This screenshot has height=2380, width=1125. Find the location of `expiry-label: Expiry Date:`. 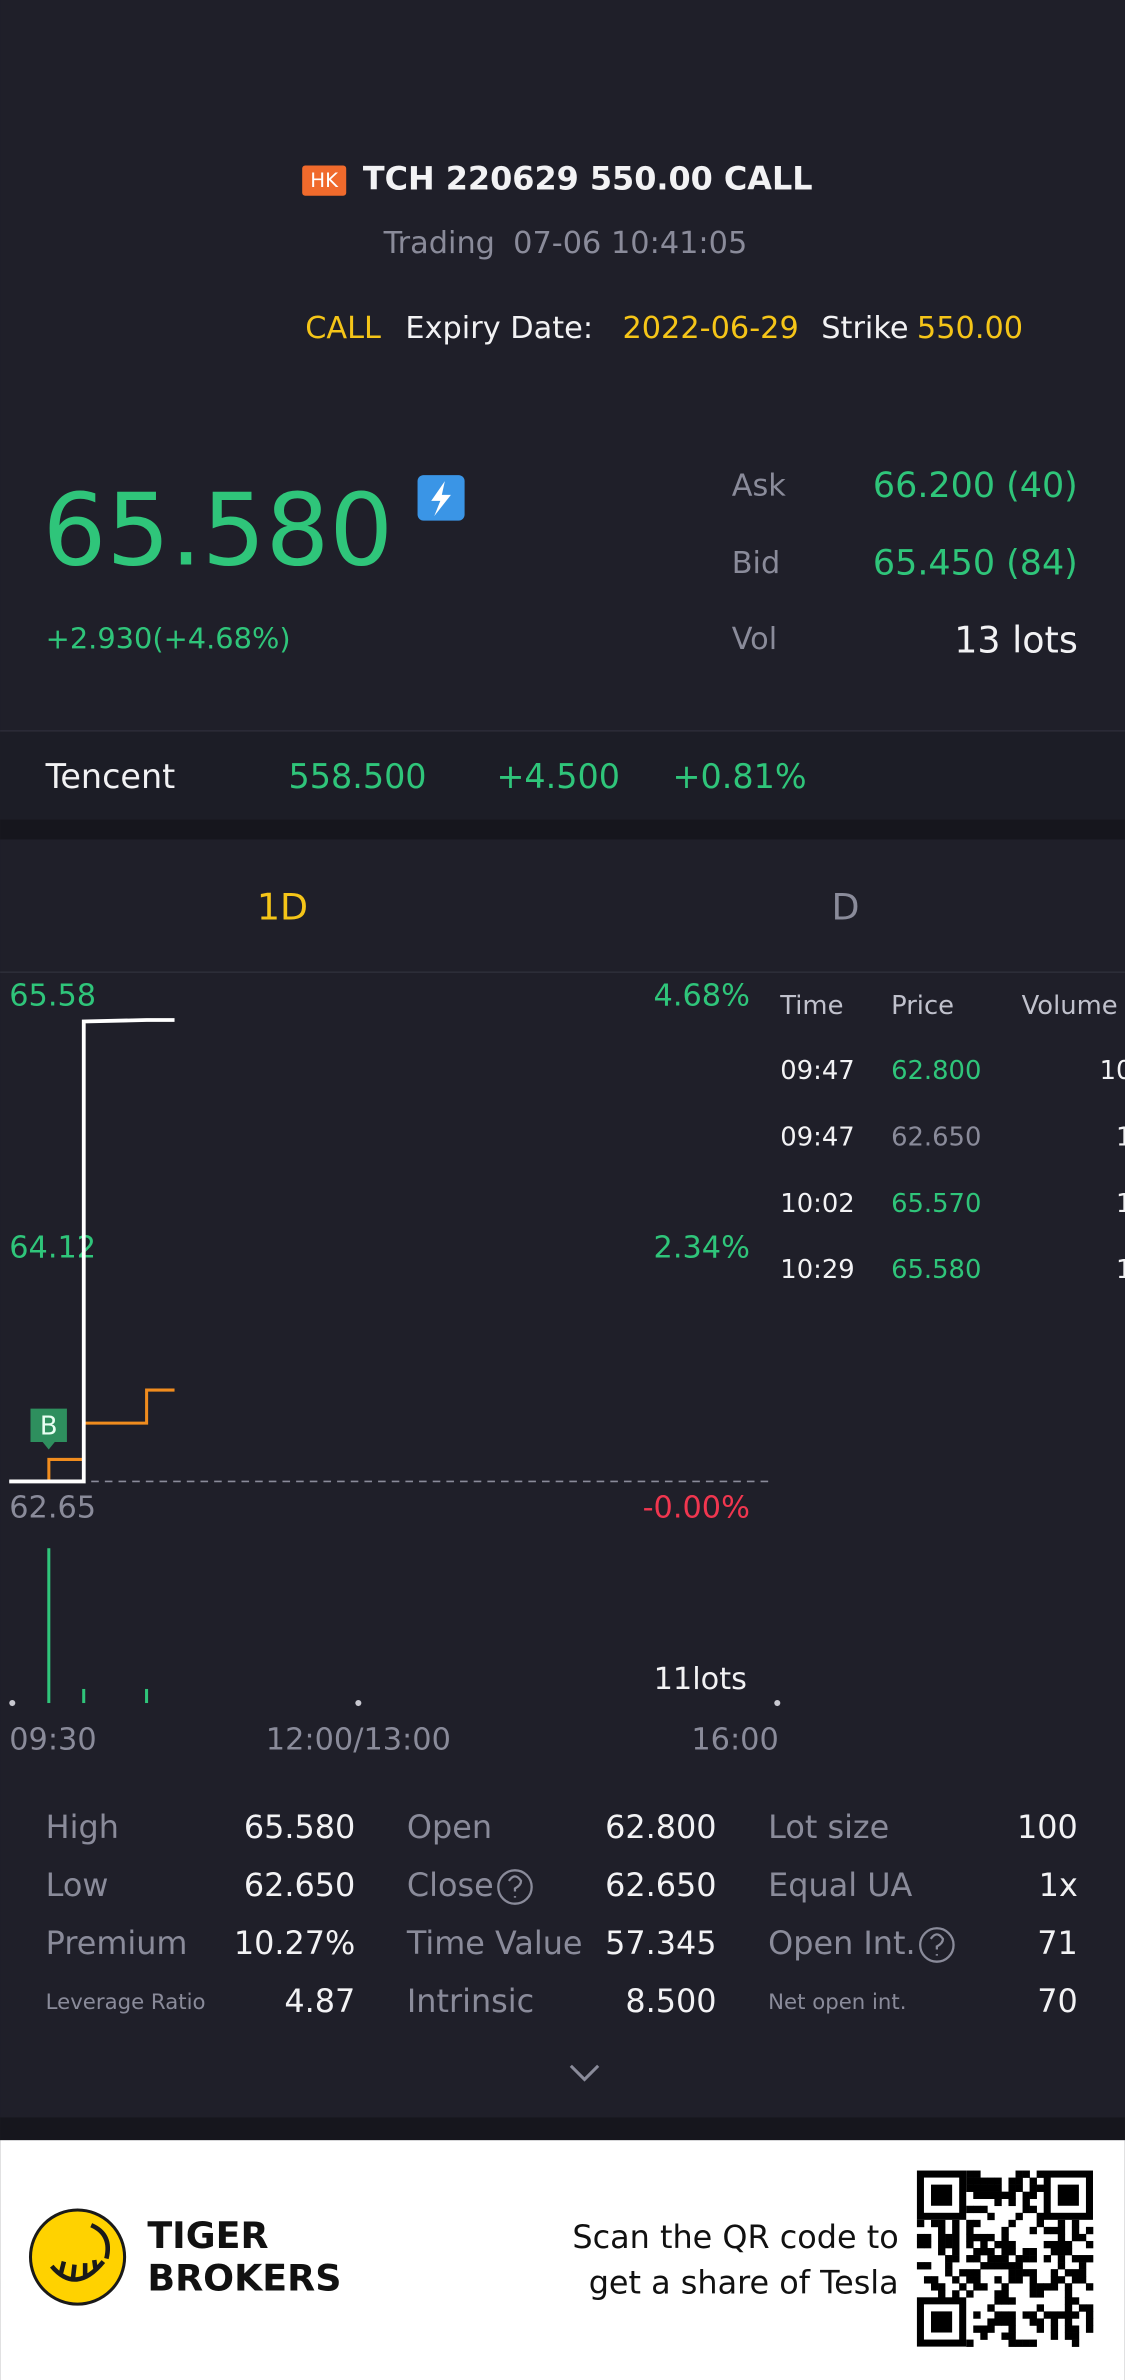

expiry-label: Expiry Date: is located at coordinates (499, 328).